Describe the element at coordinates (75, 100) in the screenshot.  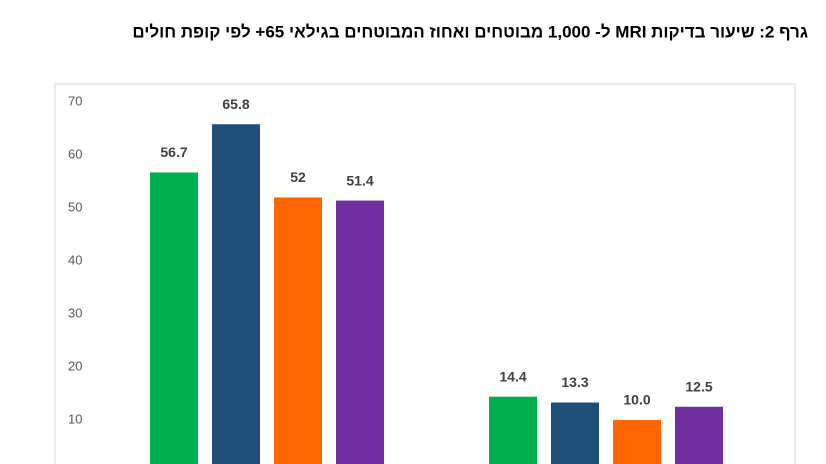
I see `y-tick-label: 70` at that location.